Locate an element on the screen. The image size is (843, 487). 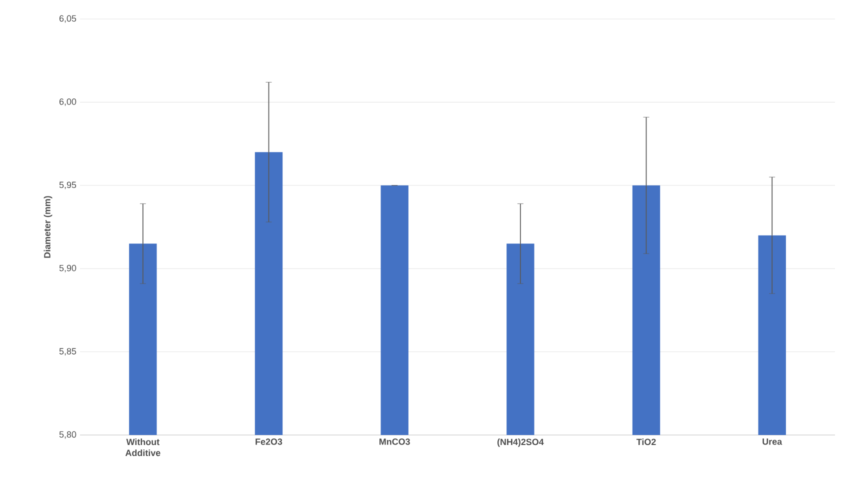
y-axis-title: Diameter (mm) is located at coordinates (48, 227).